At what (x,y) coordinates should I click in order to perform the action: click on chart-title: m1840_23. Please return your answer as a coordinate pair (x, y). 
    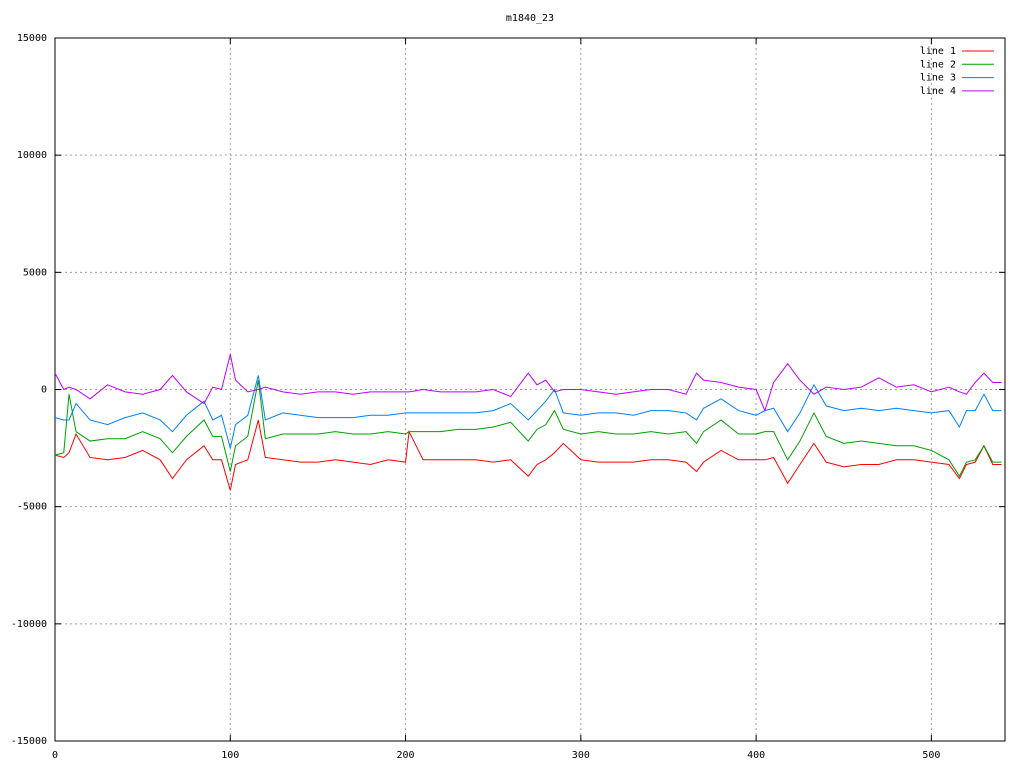
    Looking at the image, I should click on (530, 18).